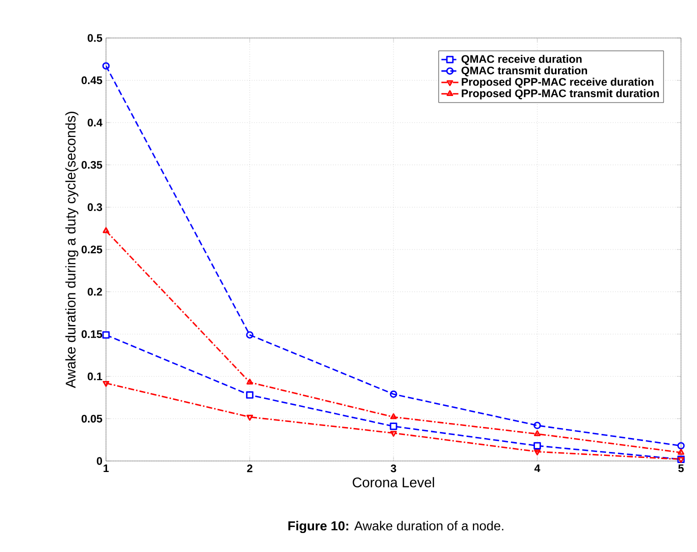 This screenshot has height=552, width=697. Describe the element at coordinates (396, 527) in the screenshot. I see `text: Figure 10: Awake duration of a node.` at that location.